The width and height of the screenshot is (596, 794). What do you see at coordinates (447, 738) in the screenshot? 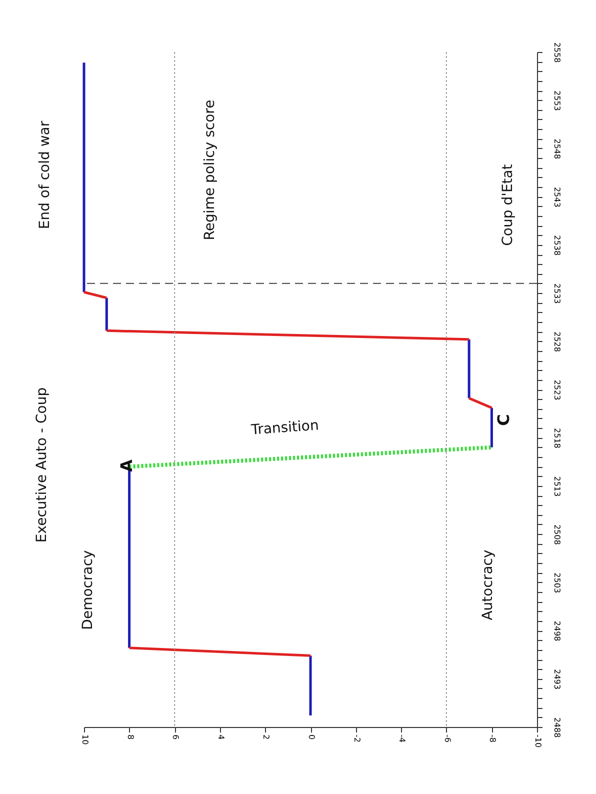
I see `x-tick-label: -6` at bounding box center [447, 738].